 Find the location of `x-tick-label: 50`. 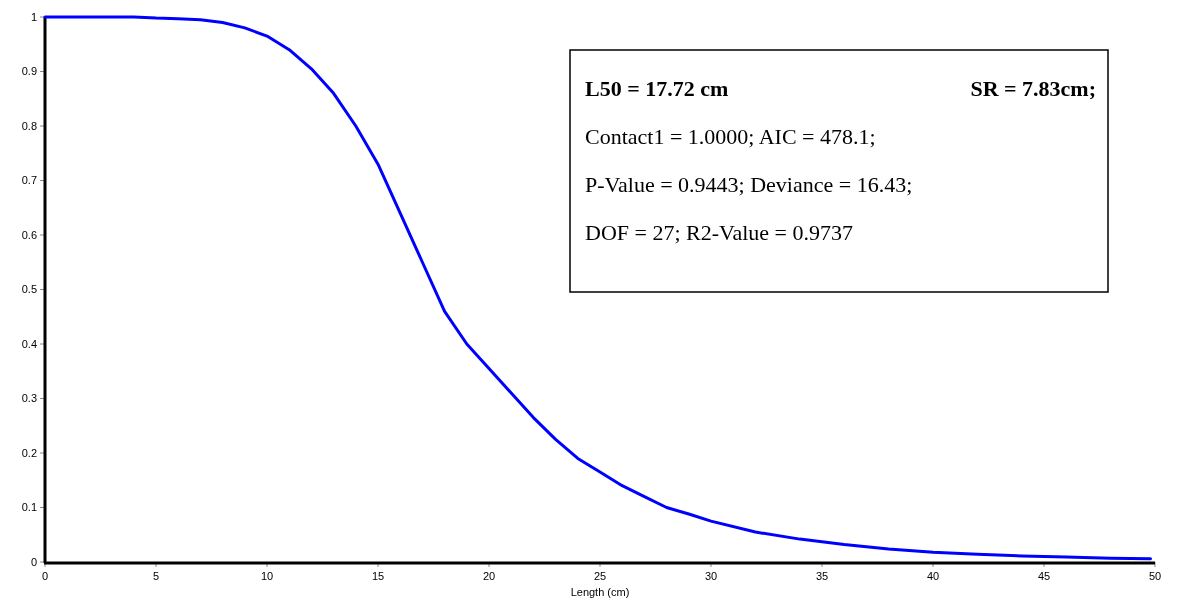

x-tick-label: 50 is located at coordinates (1155, 576).